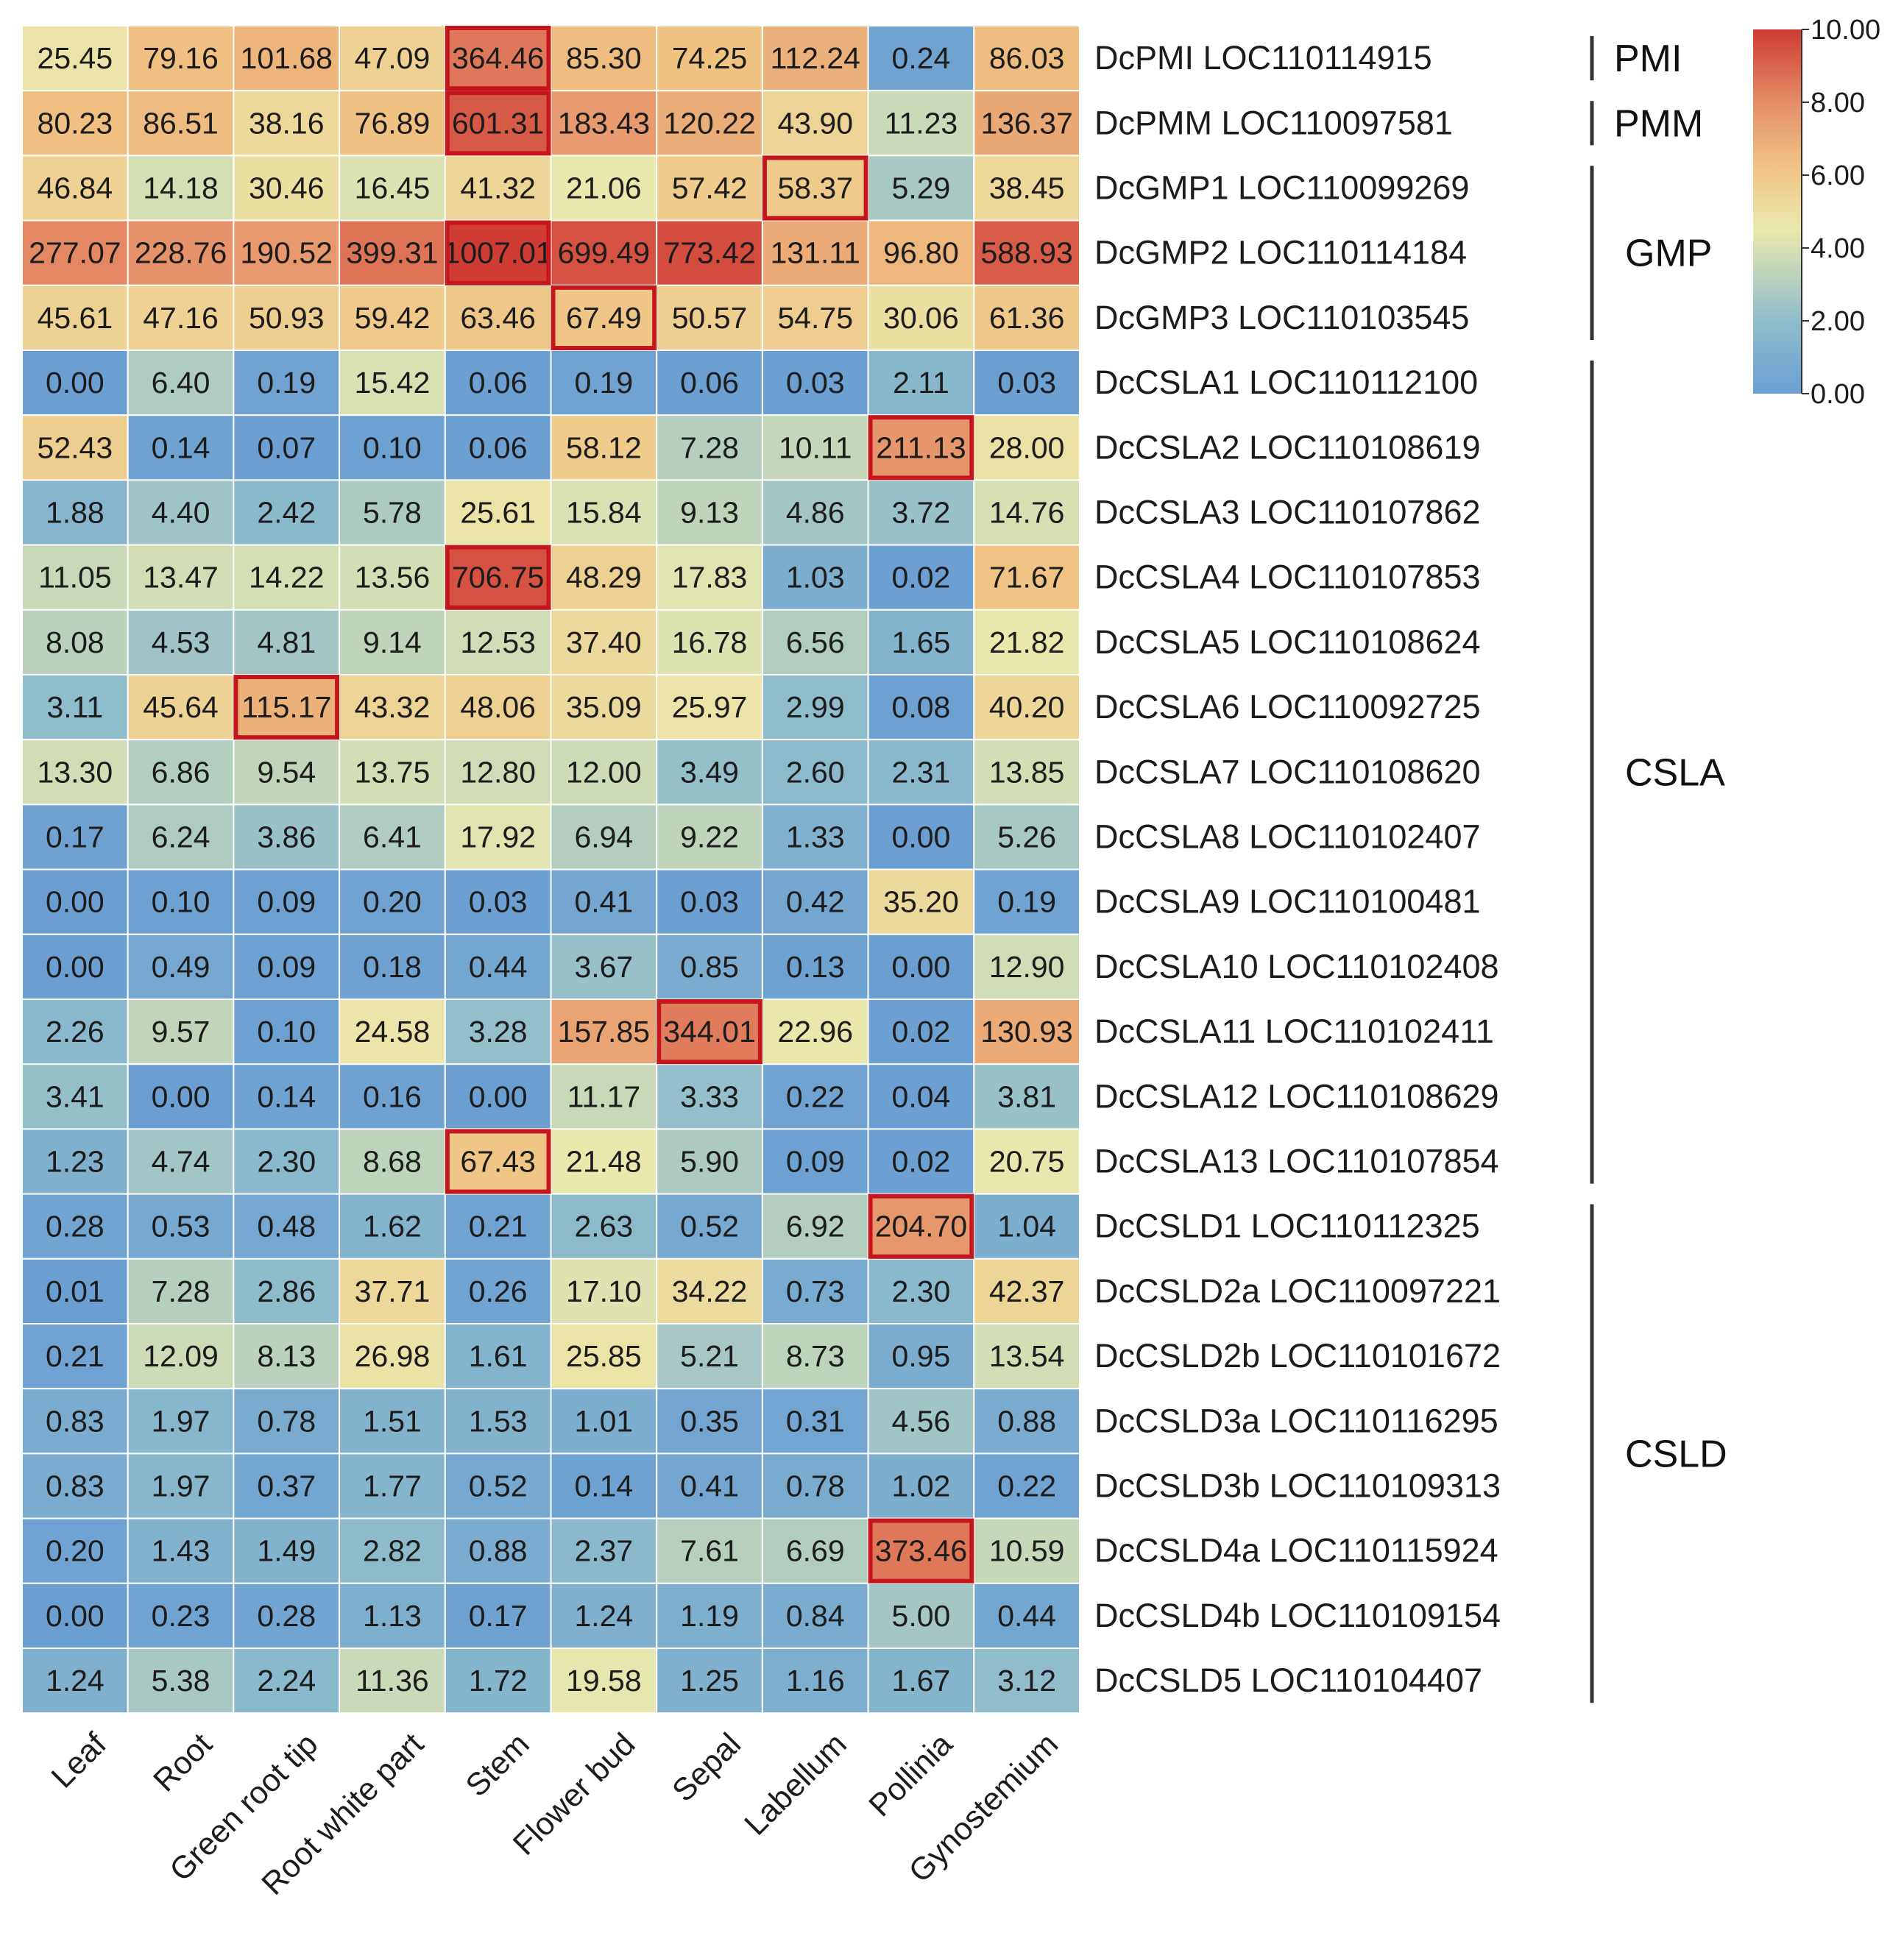 This screenshot has height=1933, width=1904. I want to click on cell-value: 21.82, so click(1027, 642).